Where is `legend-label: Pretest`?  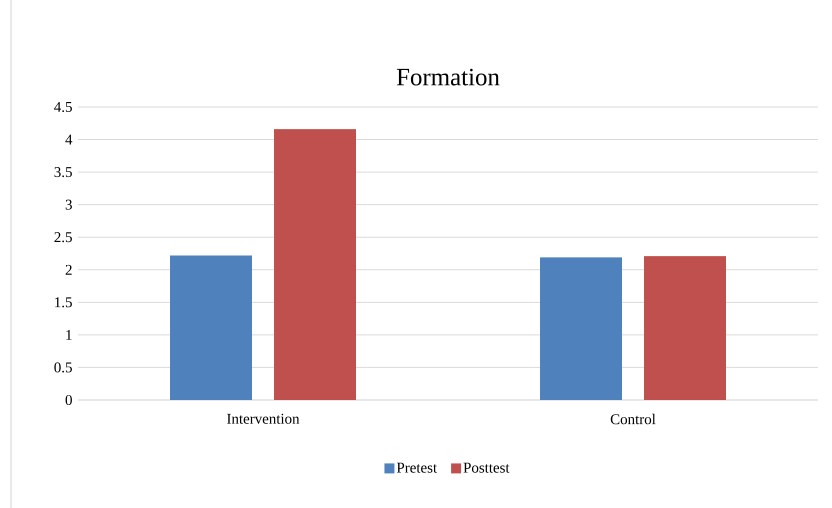 legend-label: Pretest is located at coordinates (417, 467).